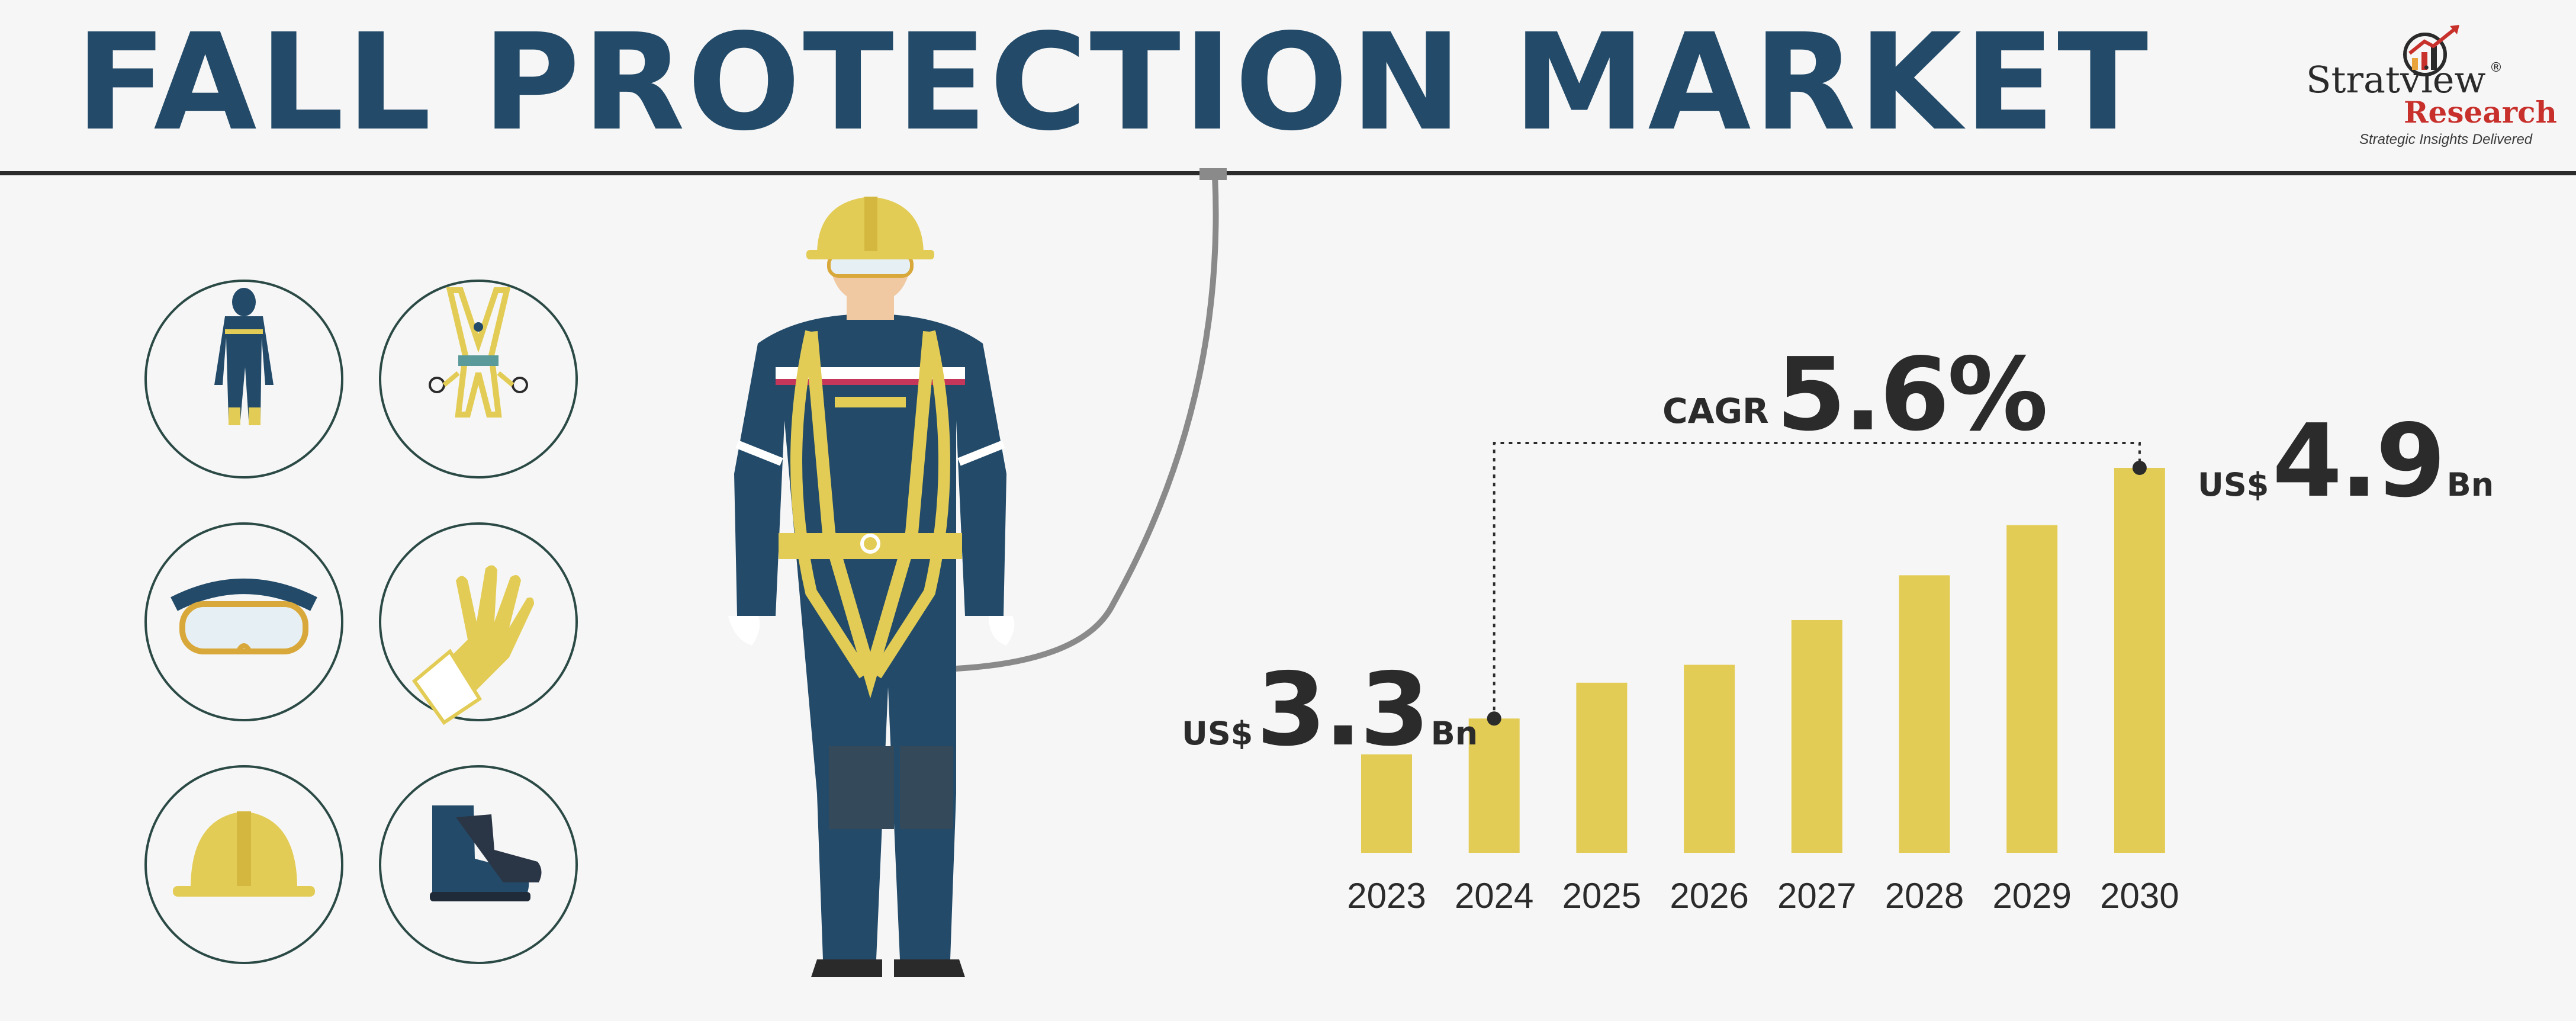  What do you see at coordinates (1602, 896) in the screenshot?
I see `x-tick-label-2025: 2025` at bounding box center [1602, 896].